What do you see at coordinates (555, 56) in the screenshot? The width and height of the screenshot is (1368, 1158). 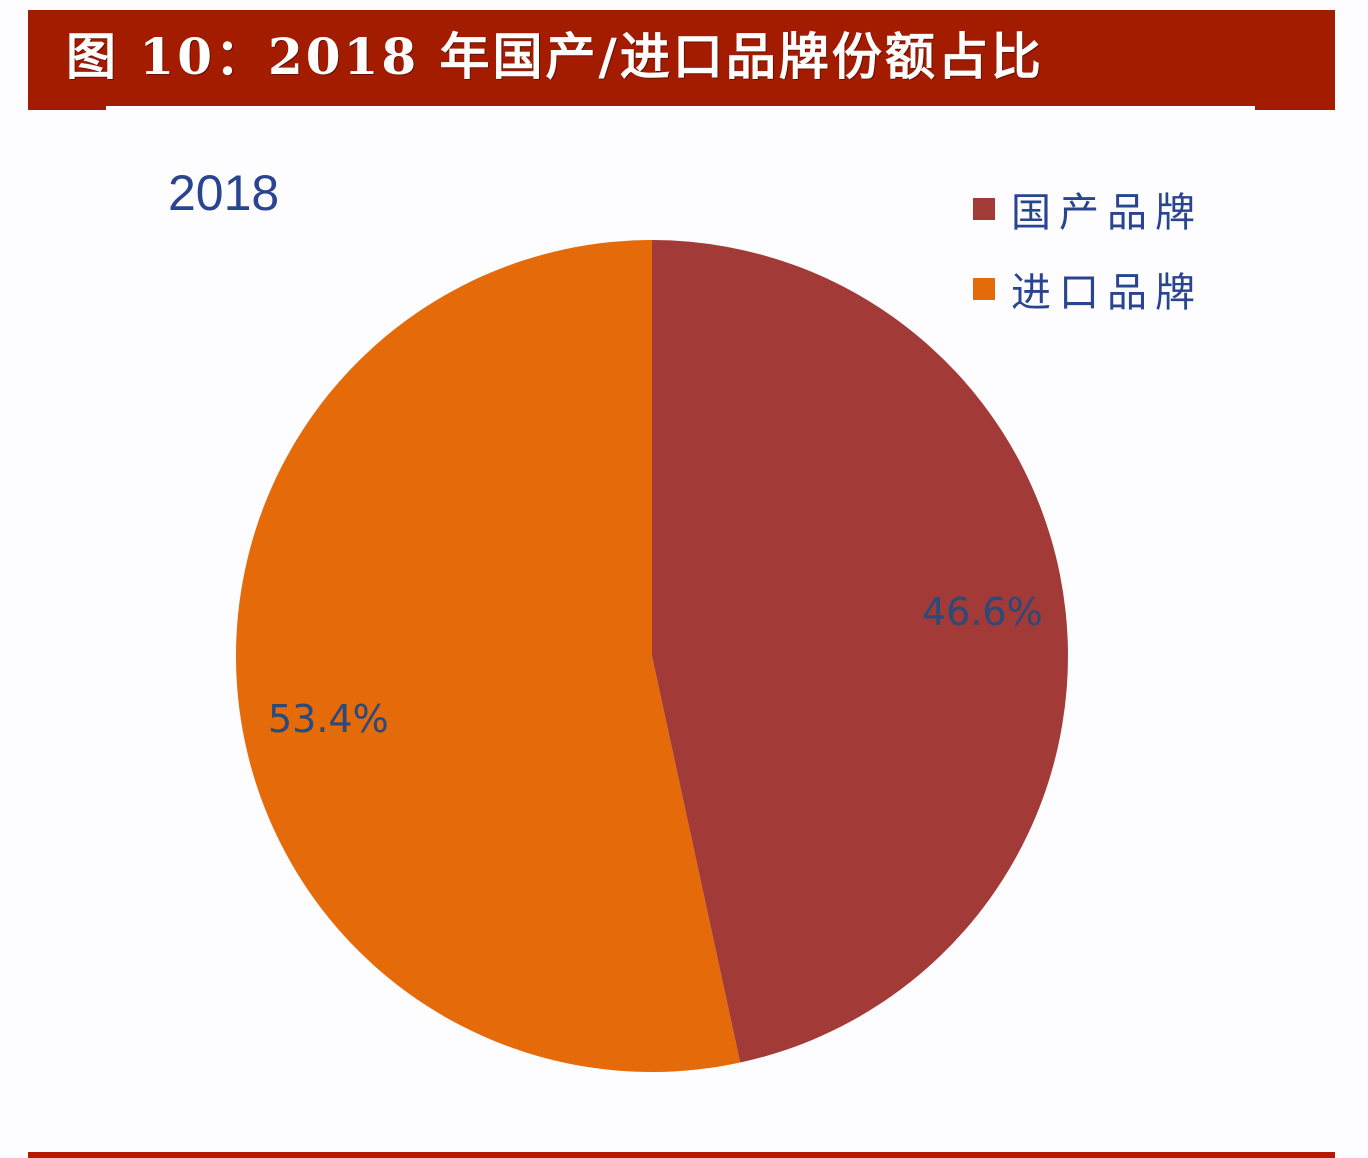 I see `figure-title: 图 10：2018 年国产/进口品牌份额占比` at bounding box center [555, 56].